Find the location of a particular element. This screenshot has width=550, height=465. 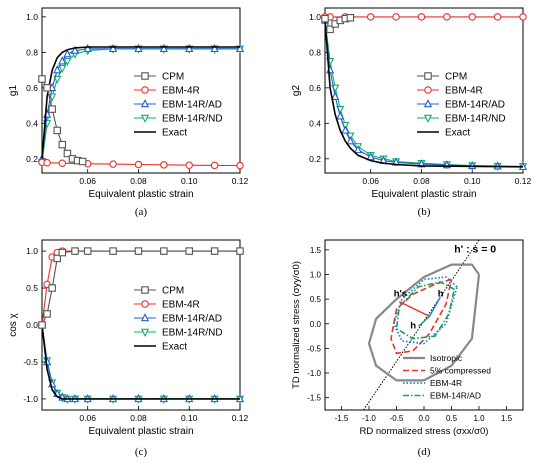

y-axis-label: g2 is located at coordinates (296, 91).